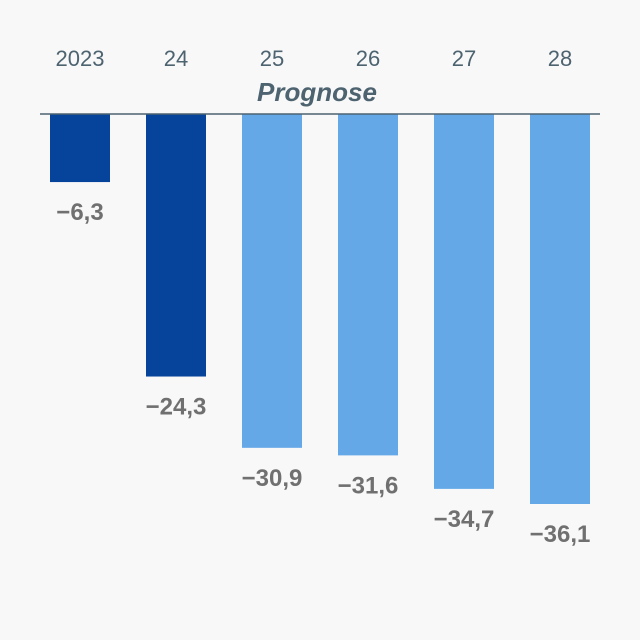  Describe the element at coordinates (272, 478) in the screenshot. I see `value-label-25: −30,9` at that location.